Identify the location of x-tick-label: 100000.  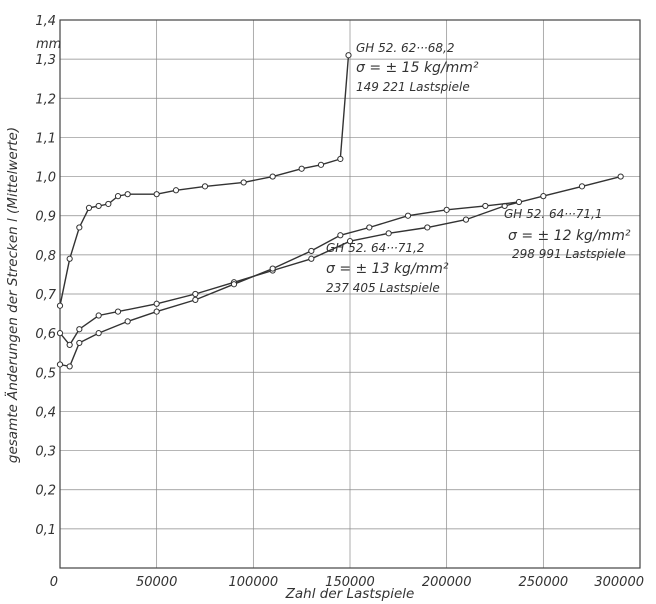
(254, 582).